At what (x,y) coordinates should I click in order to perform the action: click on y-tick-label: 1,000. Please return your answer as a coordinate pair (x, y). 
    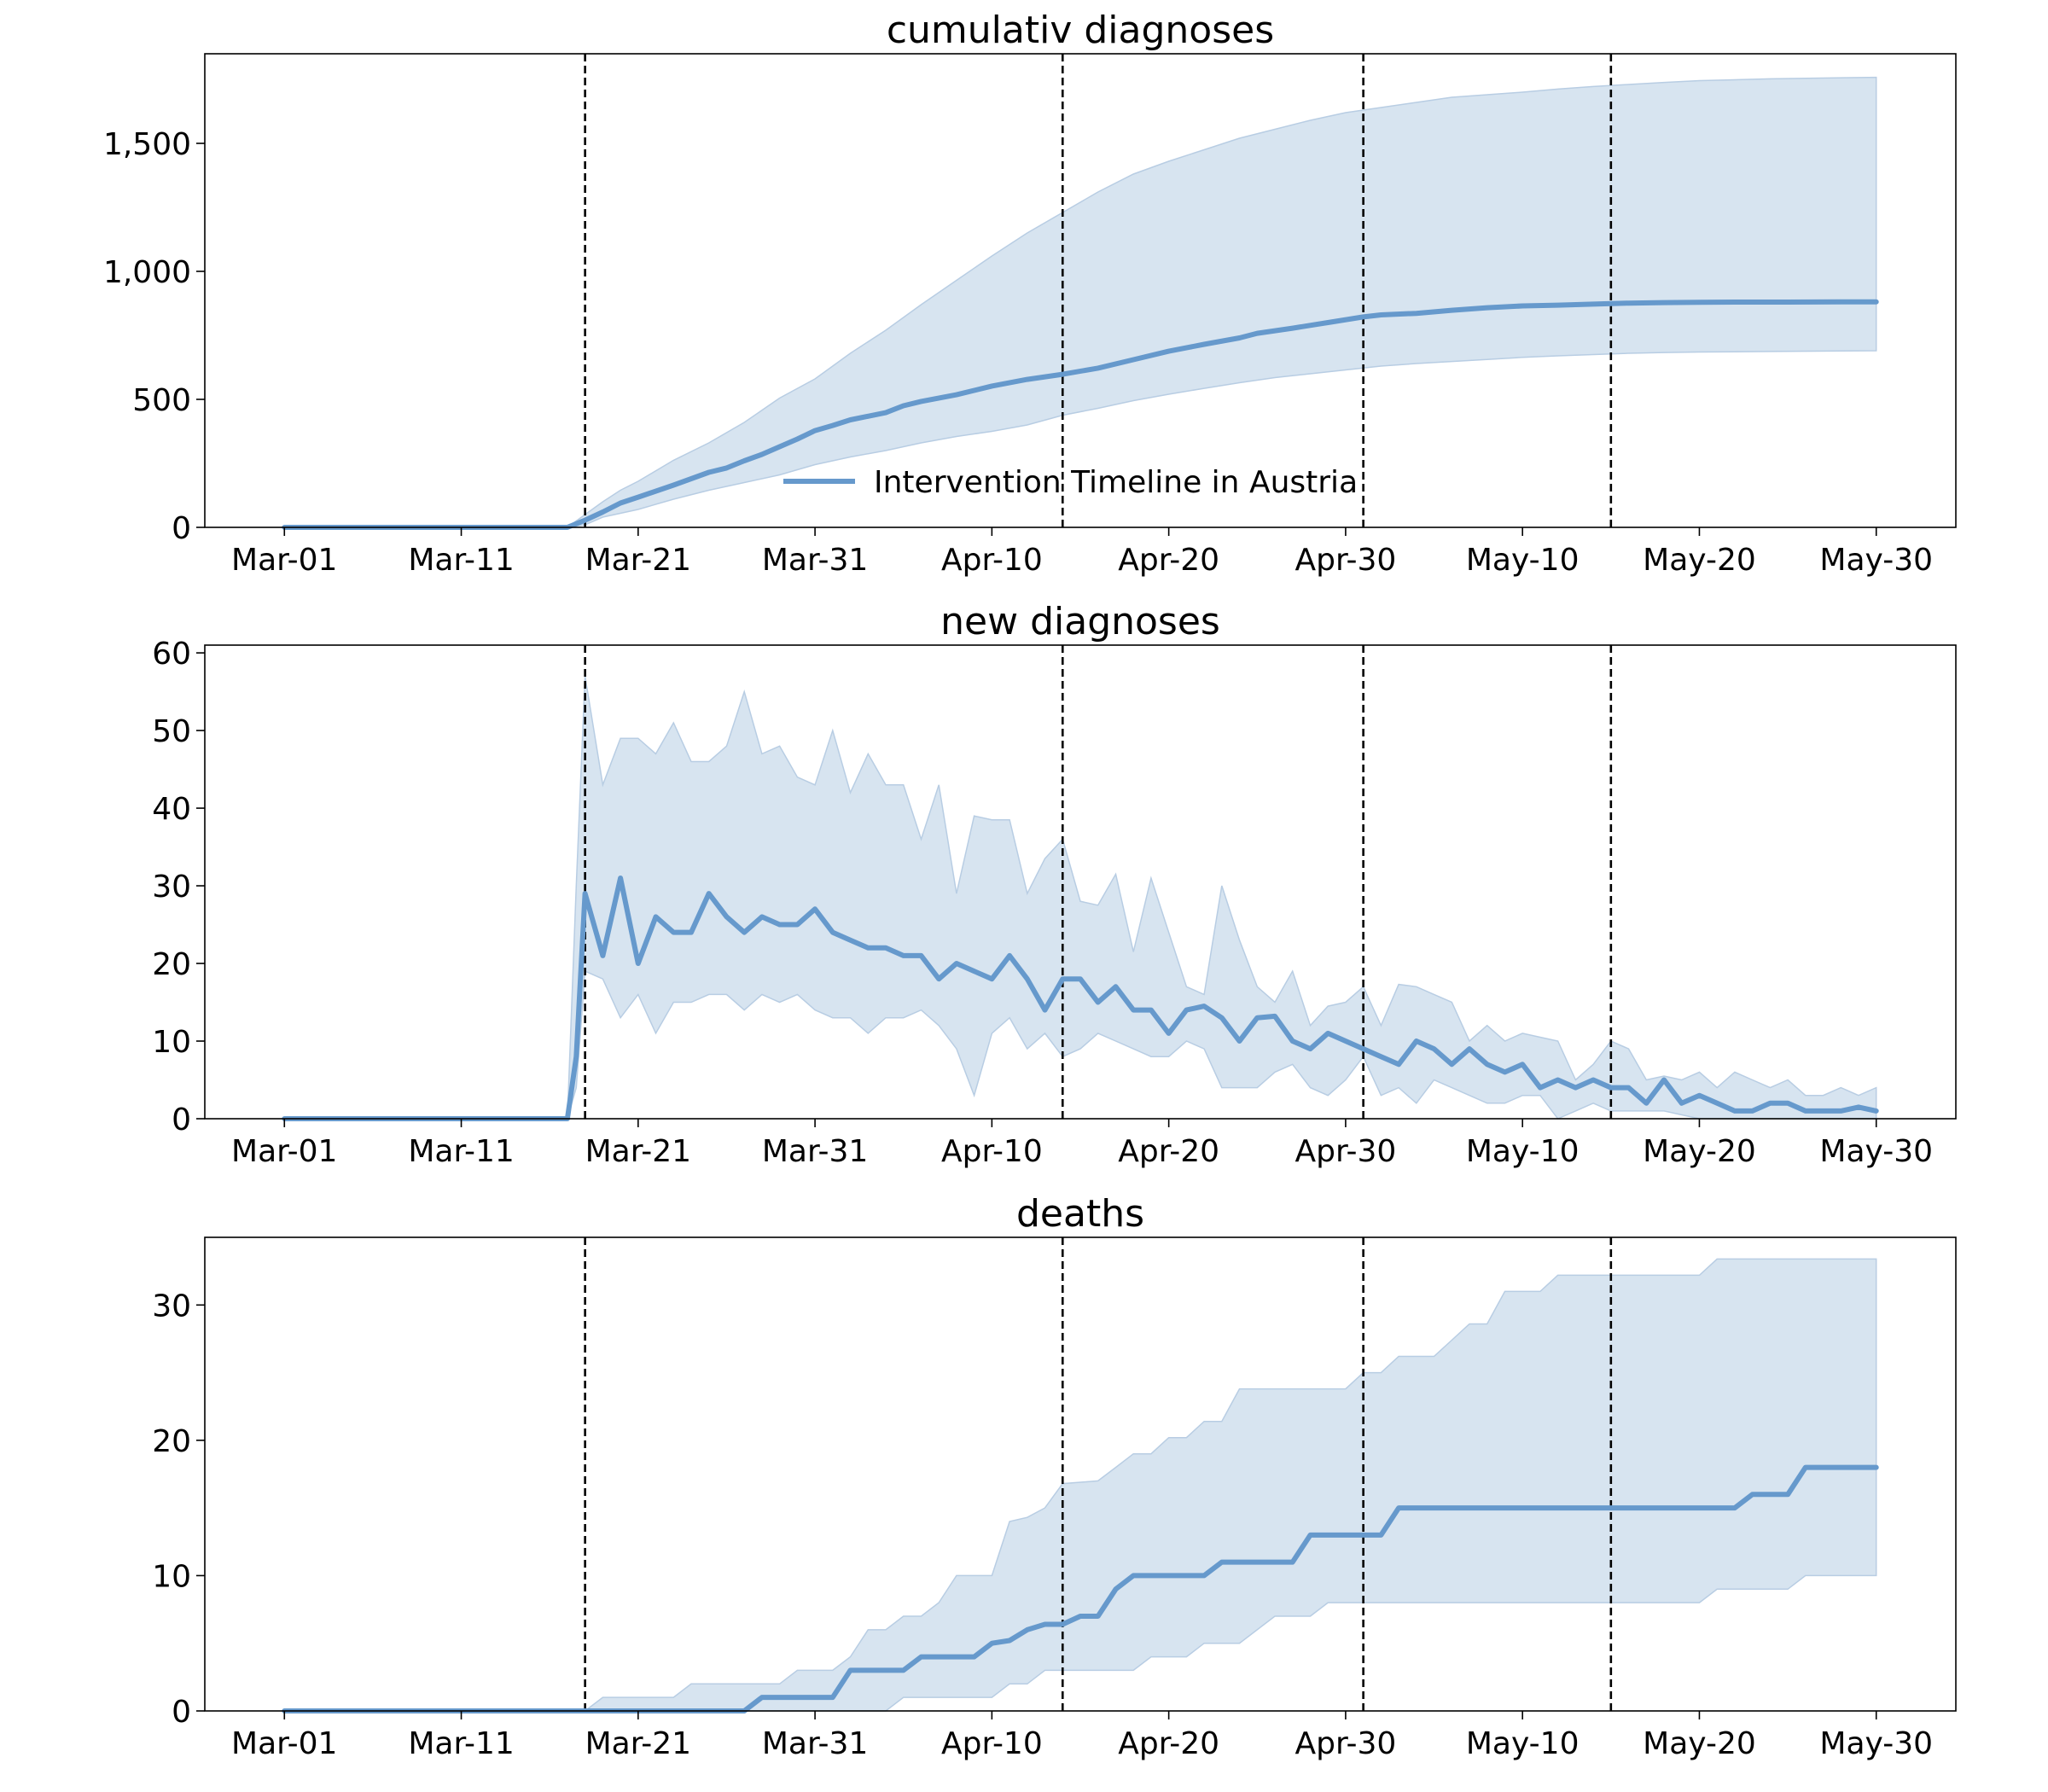
    Looking at the image, I should click on (147, 272).